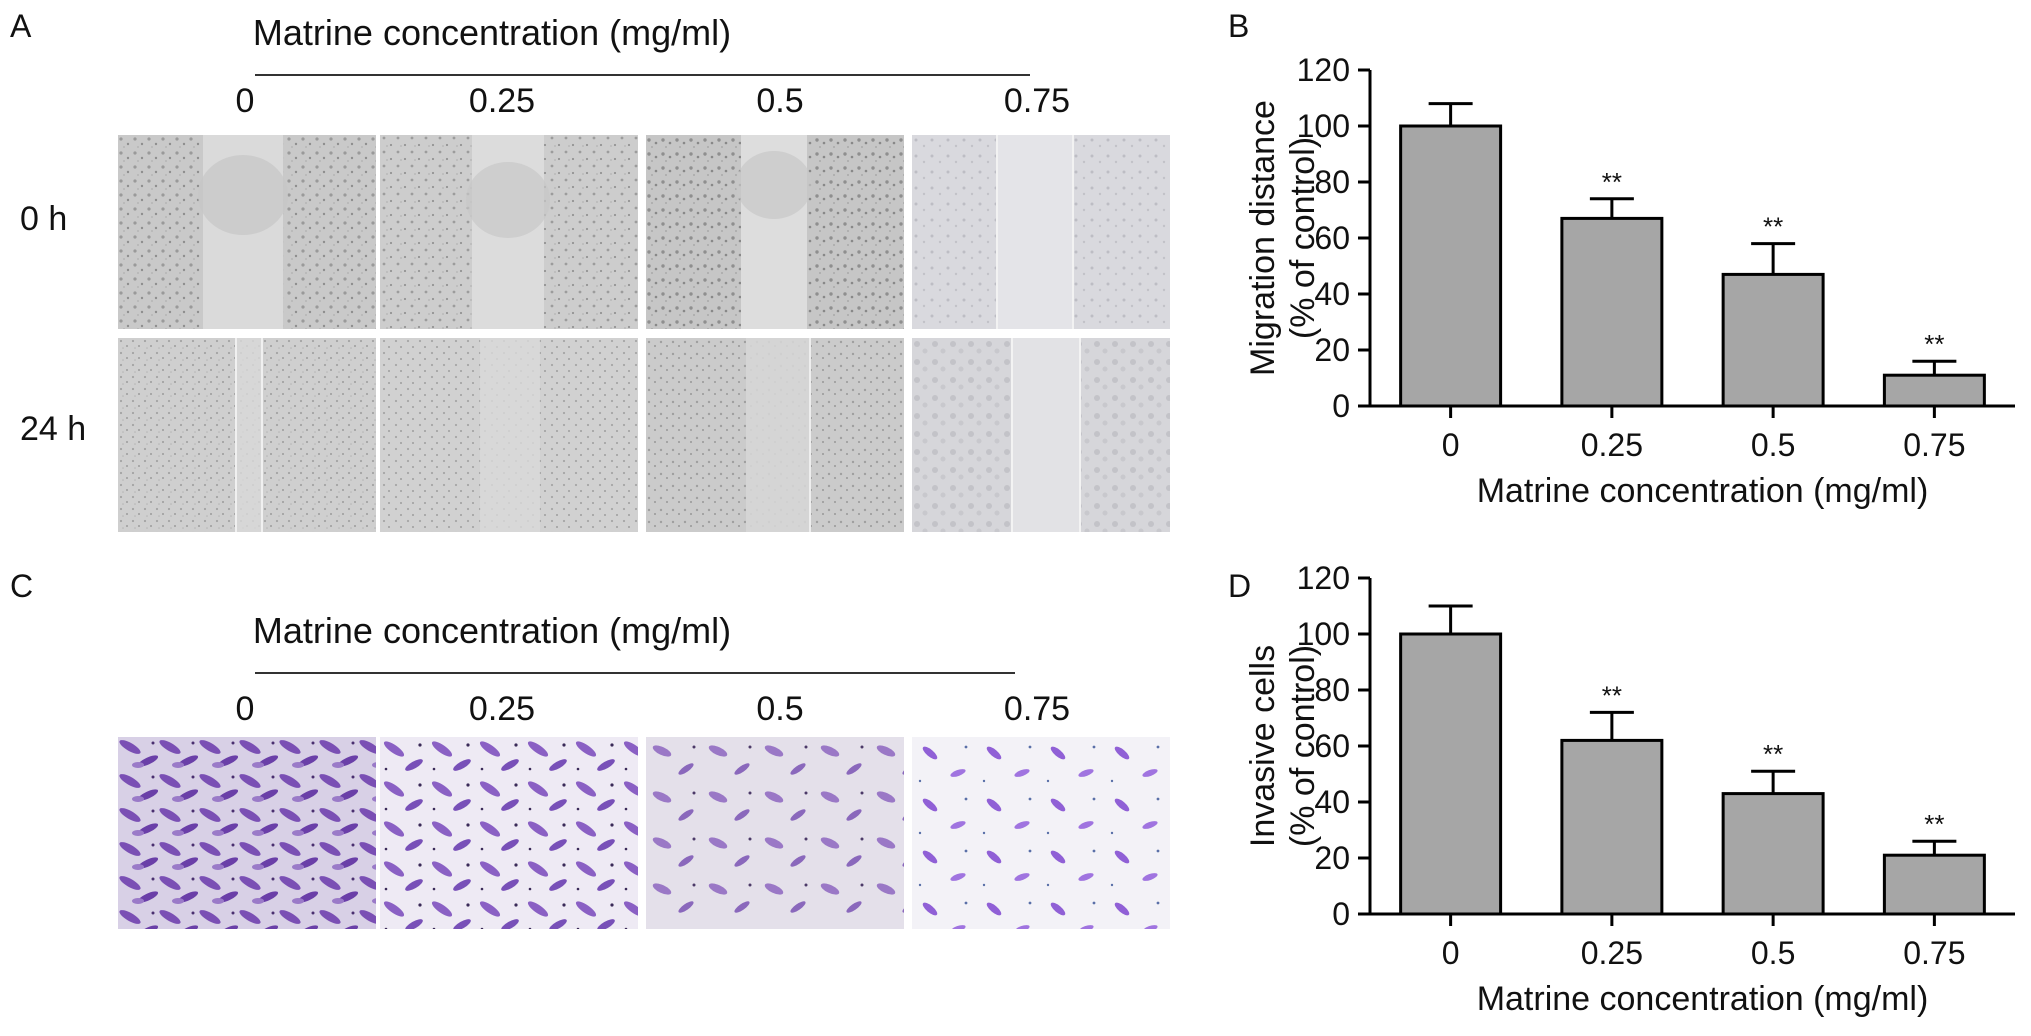  Describe the element at coordinates (1037, 101) in the screenshot. I see `panel-a-conc-3: 0.75` at that location.